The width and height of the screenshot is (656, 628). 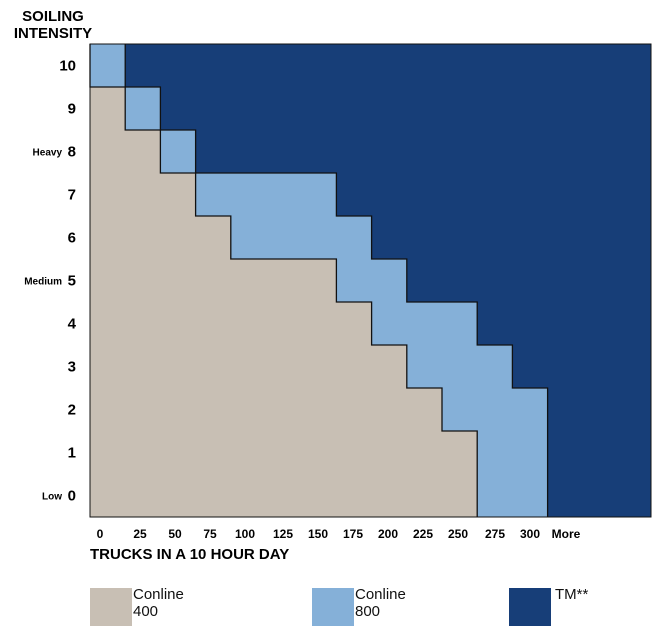 What do you see at coordinates (140, 534) in the screenshot?
I see `x-tick-label: 25` at bounding box center [140, 534].